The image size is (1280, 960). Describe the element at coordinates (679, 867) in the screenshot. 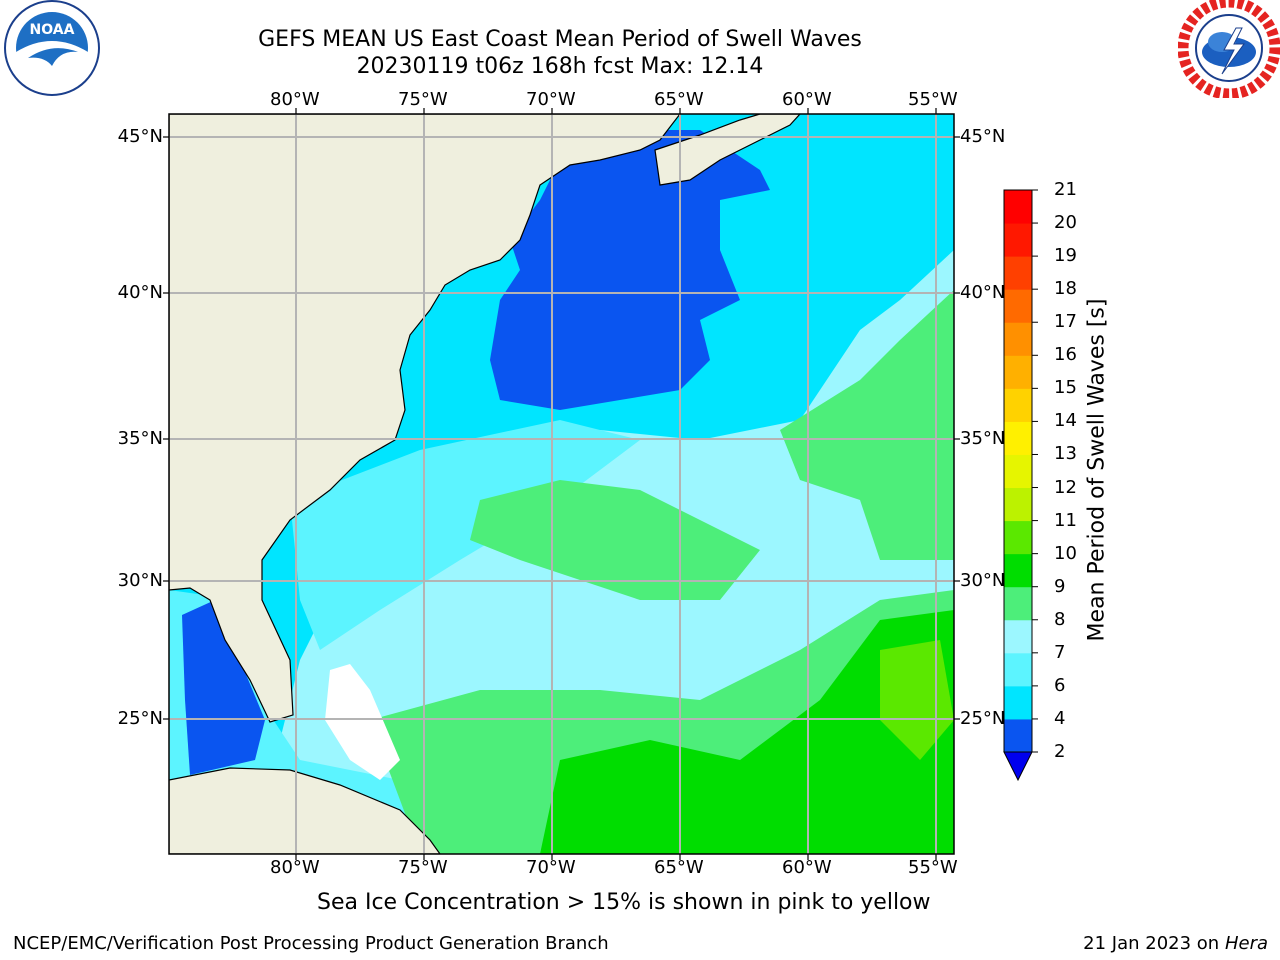

I see `lon-tick-bottom: 65°W` at that location.